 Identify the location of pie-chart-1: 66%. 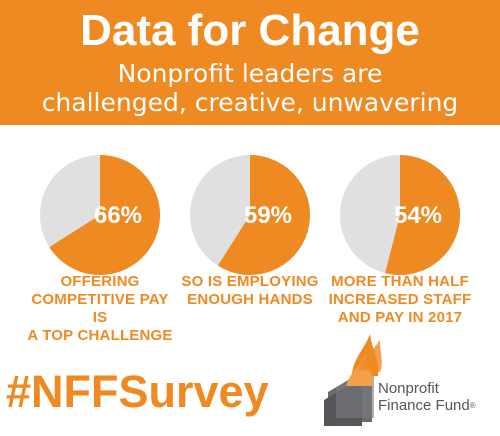
(100, 215).